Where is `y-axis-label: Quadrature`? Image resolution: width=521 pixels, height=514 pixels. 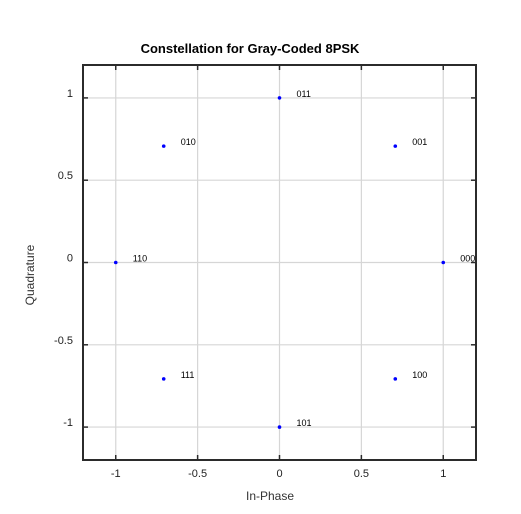 y-axis-label: Quadrature is located at coordinates (30, 274).